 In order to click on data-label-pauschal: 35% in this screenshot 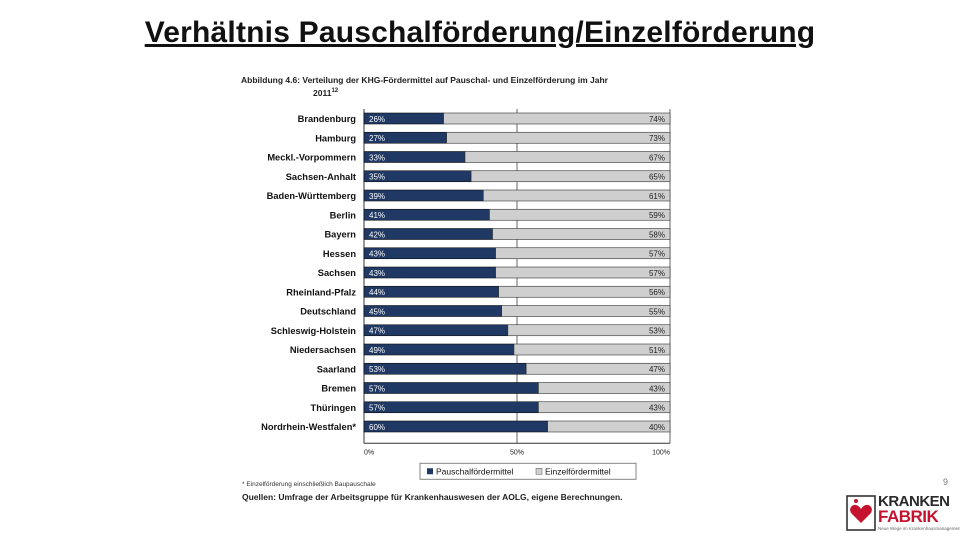, I will do `click(377, 177)`.